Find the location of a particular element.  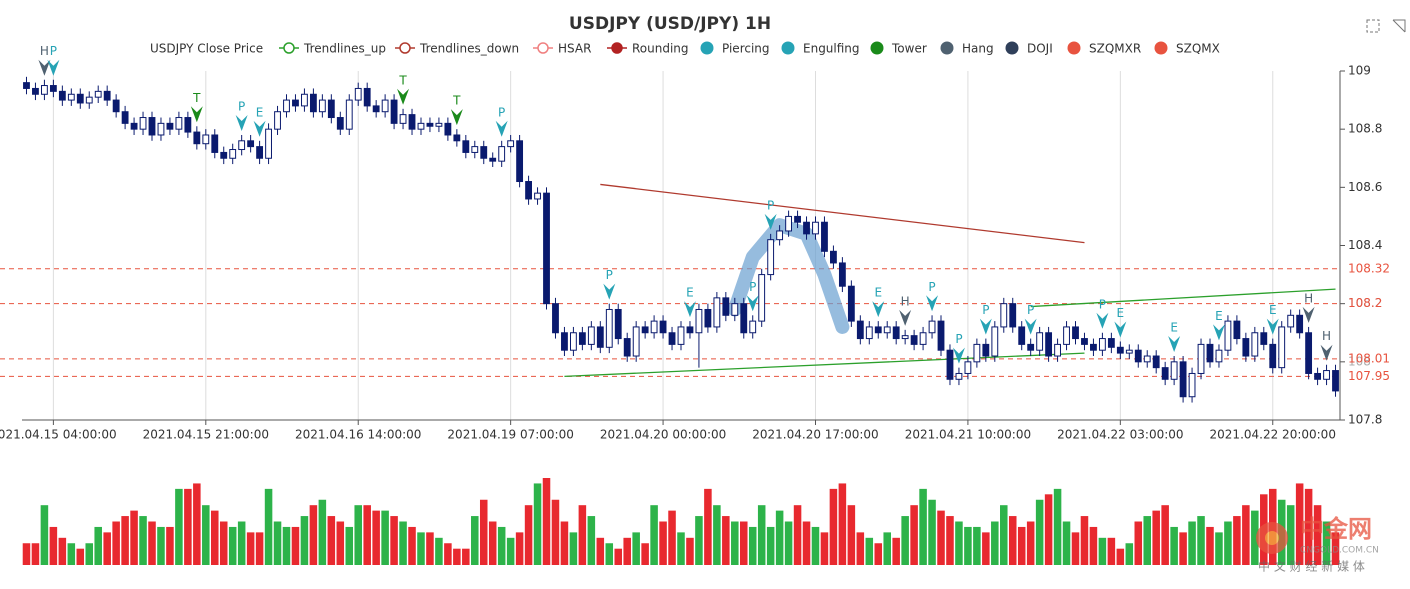

legend-label: Engulfing is located at coordinates (831, 49).